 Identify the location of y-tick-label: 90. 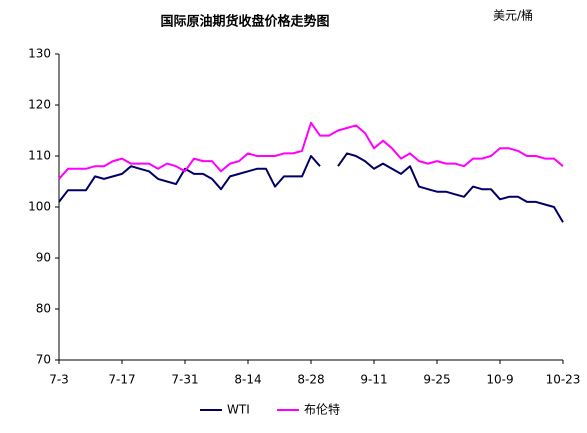
(43, 258).